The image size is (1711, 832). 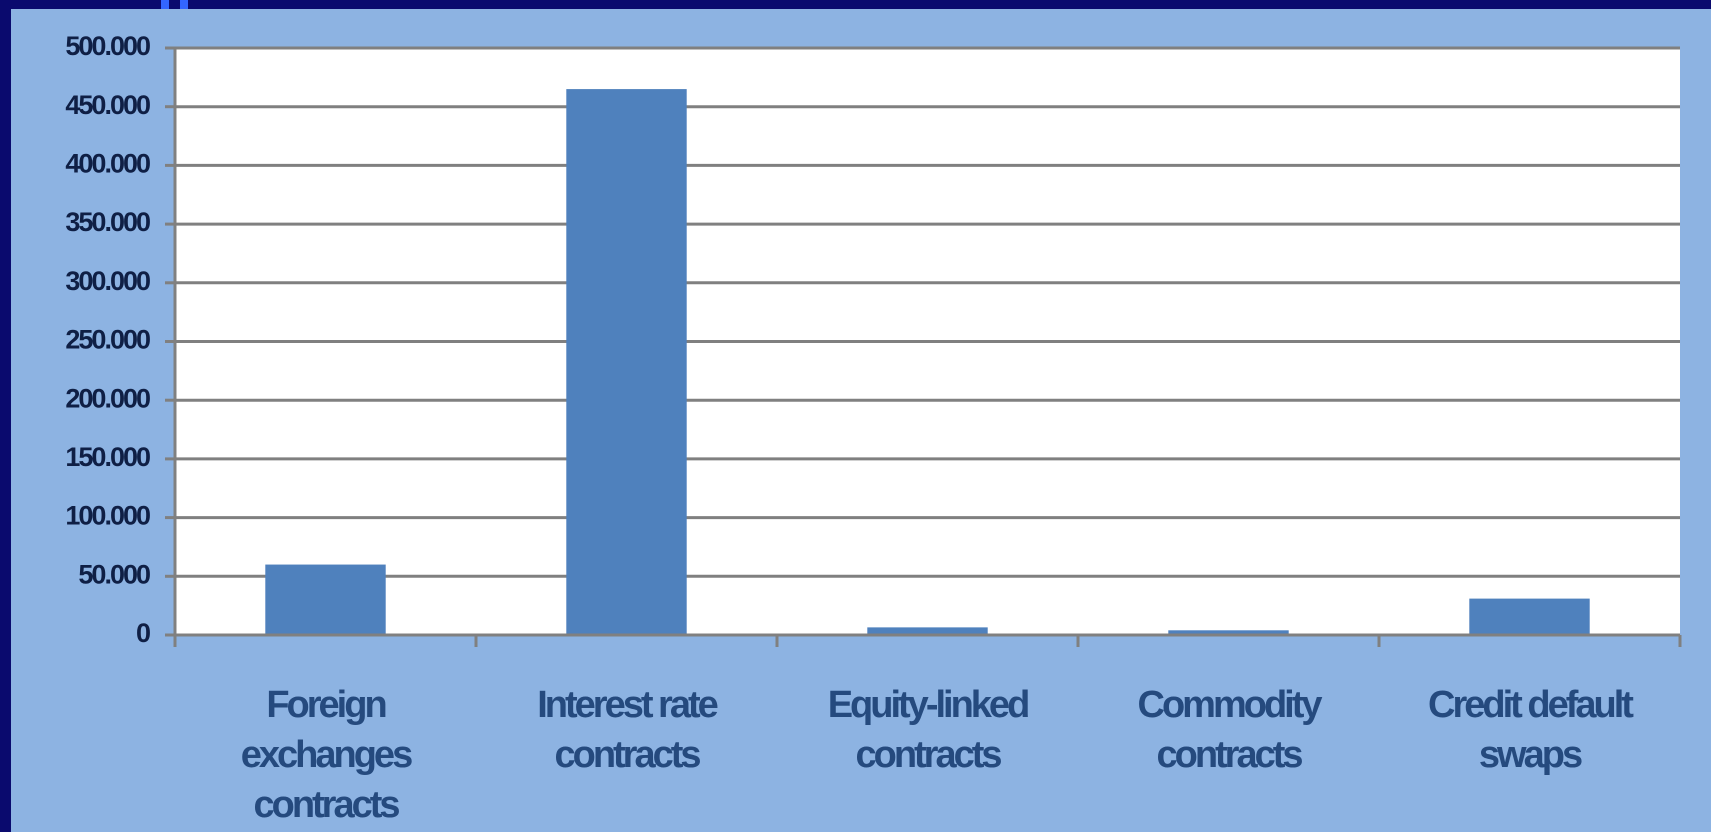 I want to click on x-tick-label: Equity-linked contracts, so click(x=929, y=730).